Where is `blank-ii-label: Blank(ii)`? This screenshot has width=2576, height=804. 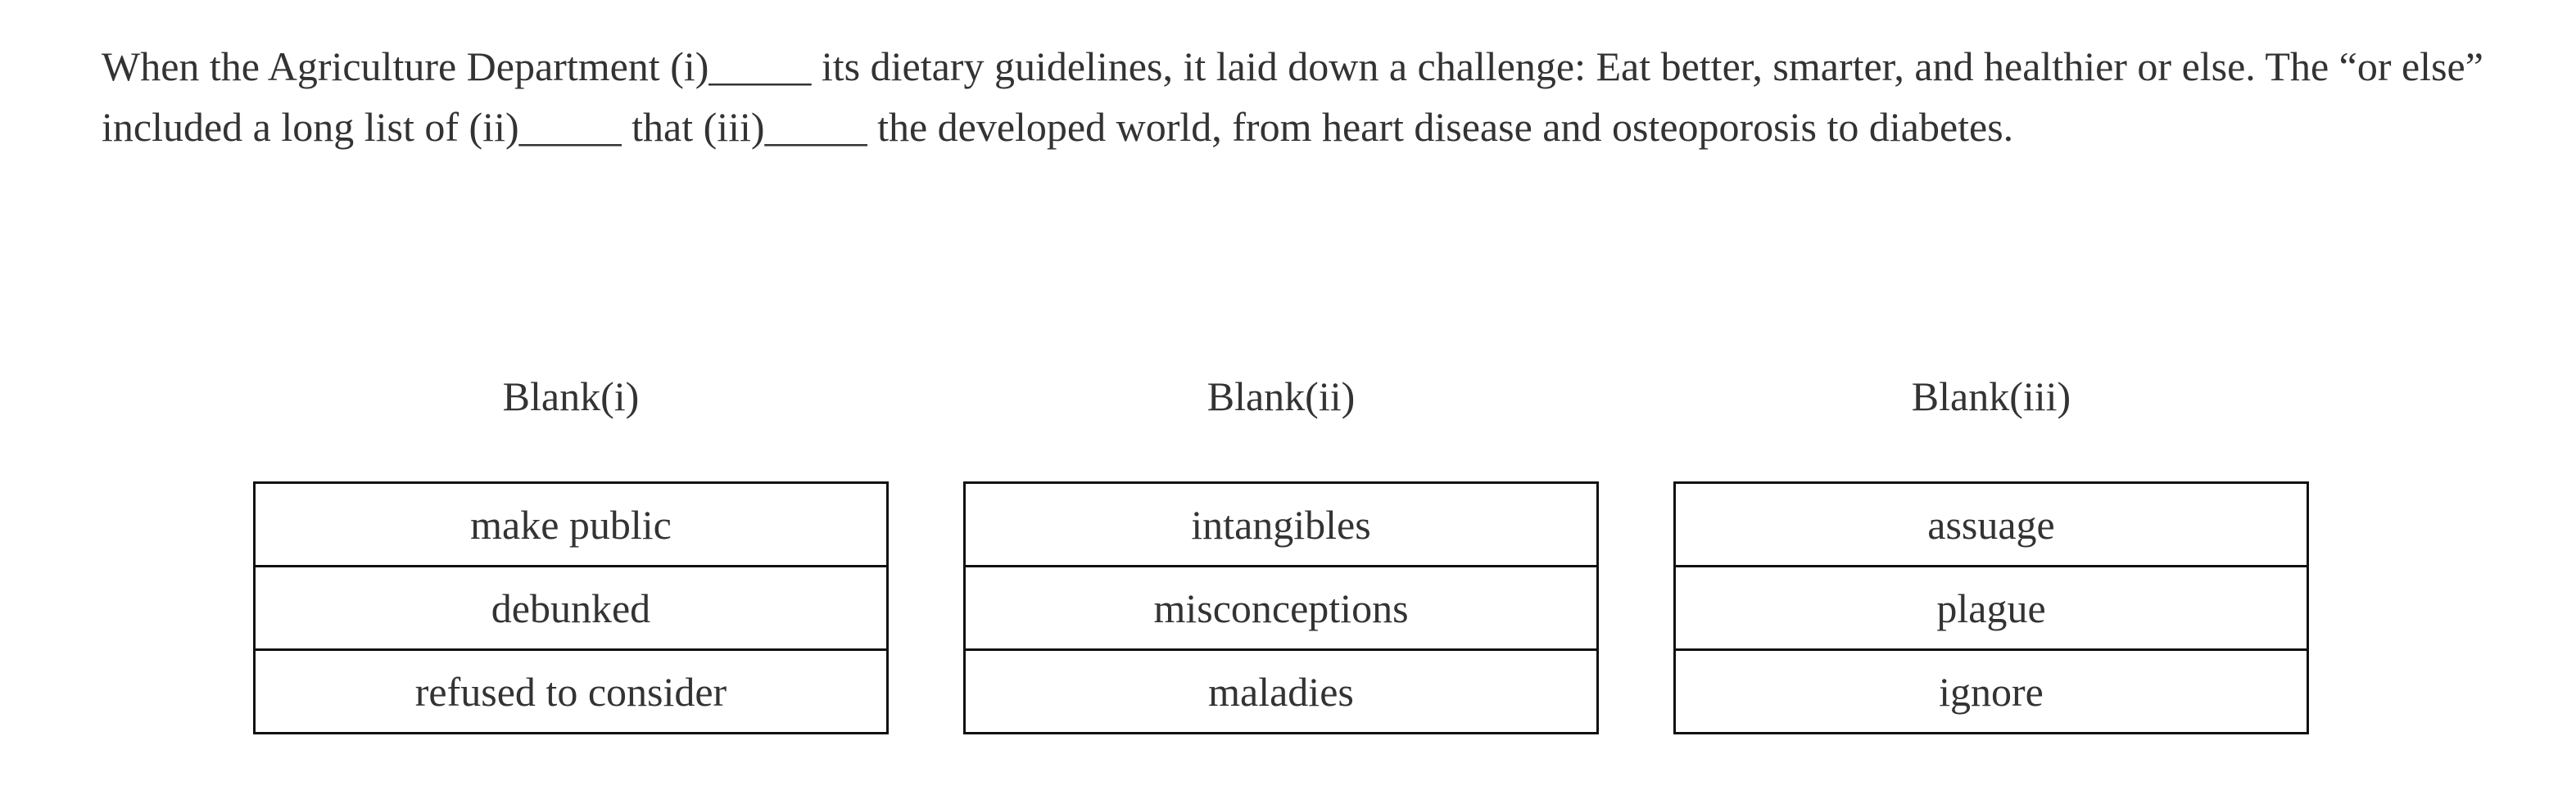
blank-ii-label: Blank(ii) is located at coordinates (1281, 396).